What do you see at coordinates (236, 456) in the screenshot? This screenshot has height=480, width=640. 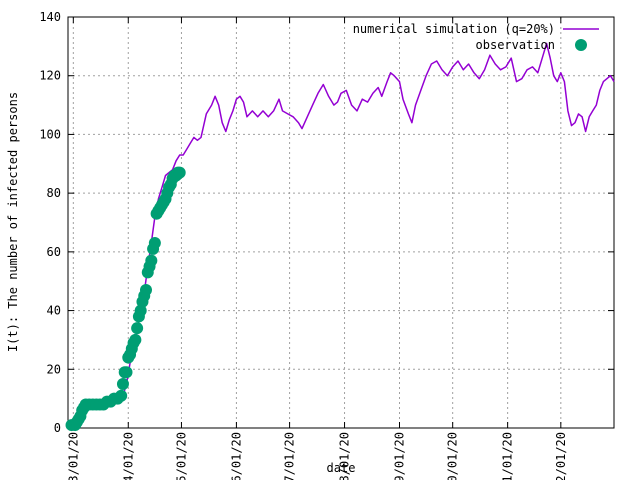 I see `x-tick-label: 06/01/20` at bounding box center [236, 456].